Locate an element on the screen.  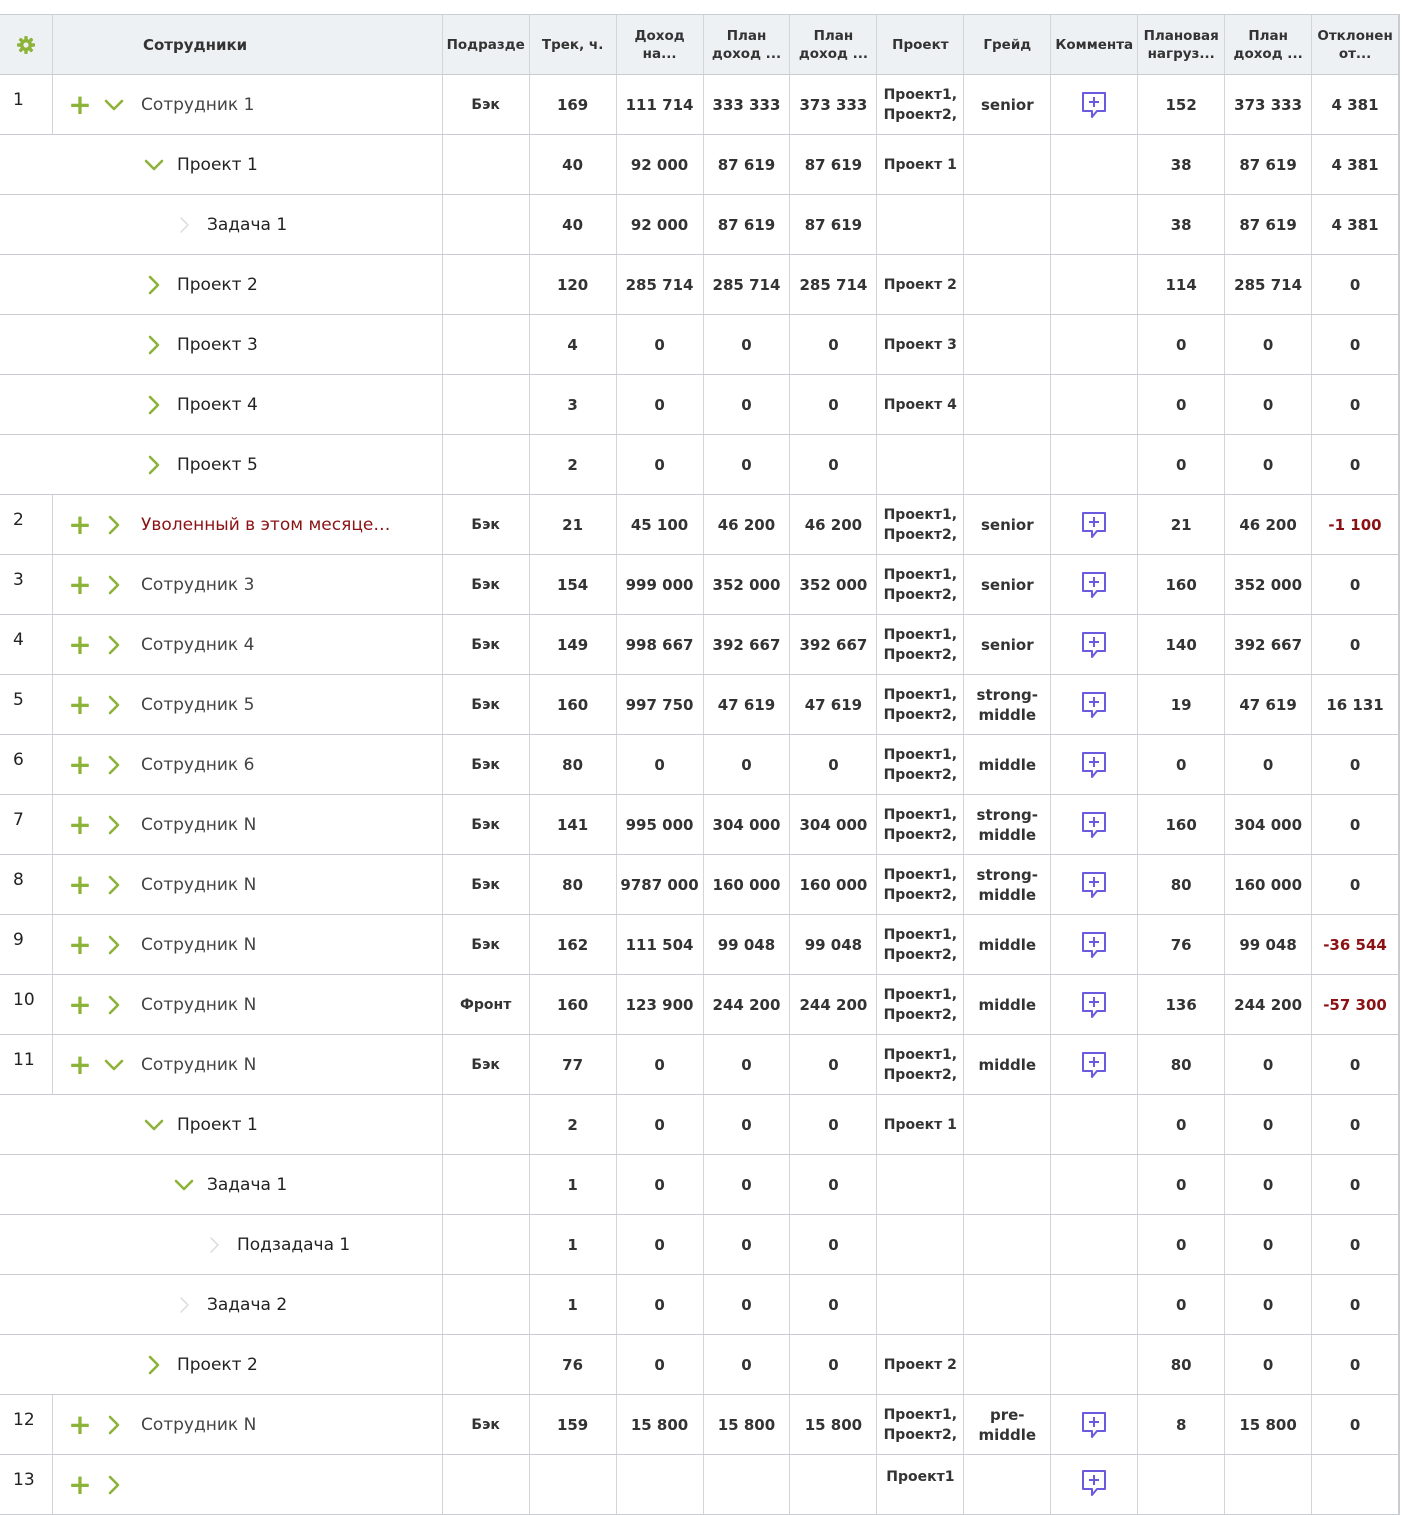
col-department: Подразде is located at coordinates (486, 44).